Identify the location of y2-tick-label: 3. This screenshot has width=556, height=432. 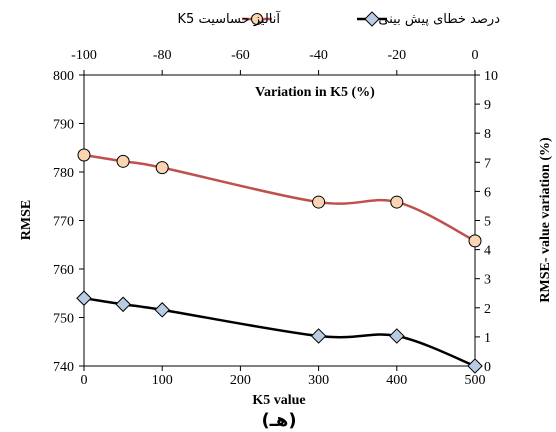
(487, 280).